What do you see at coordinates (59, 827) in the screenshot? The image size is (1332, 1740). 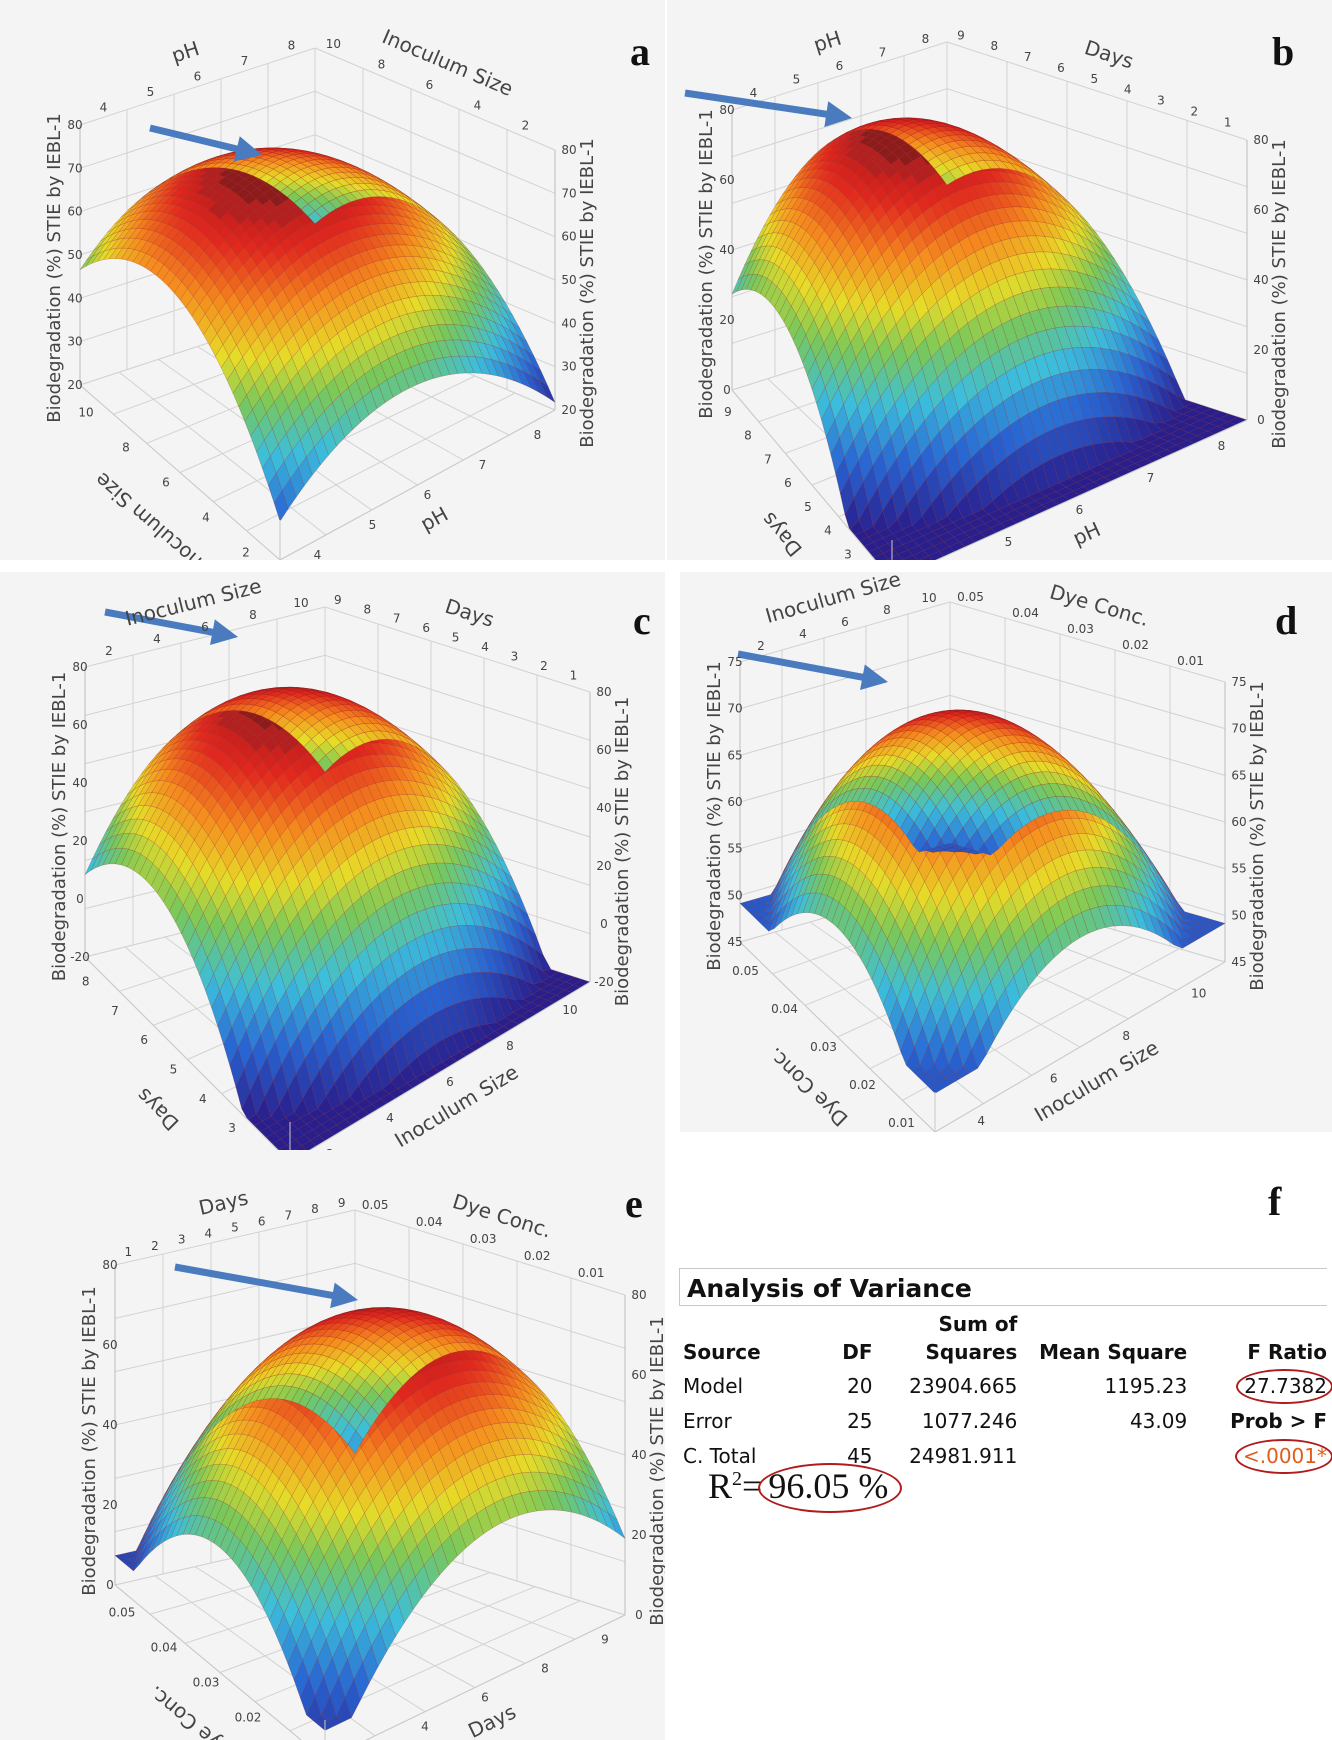 I see `z-axis-title-left: Biodegradation (%) STIE by IEBL-1` at bounding box center [59, 827].